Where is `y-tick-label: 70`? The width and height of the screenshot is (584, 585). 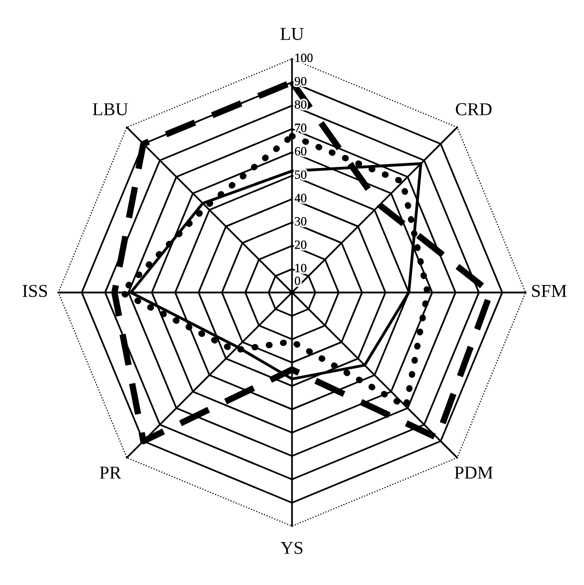 y-tick-label: 70 is located at coordinates (300, 128).